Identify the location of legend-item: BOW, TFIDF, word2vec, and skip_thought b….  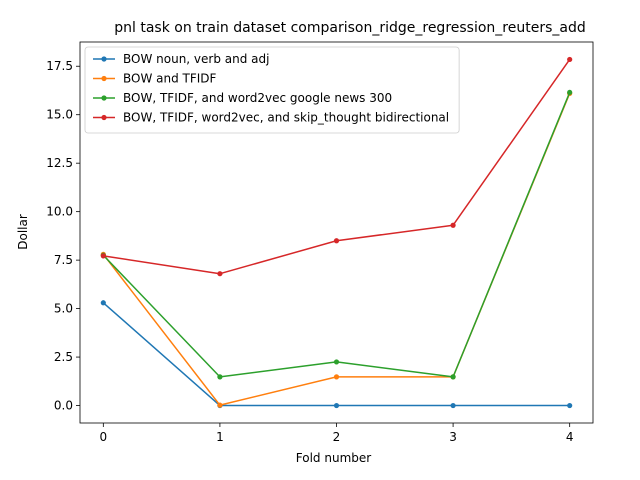
(271, 118).